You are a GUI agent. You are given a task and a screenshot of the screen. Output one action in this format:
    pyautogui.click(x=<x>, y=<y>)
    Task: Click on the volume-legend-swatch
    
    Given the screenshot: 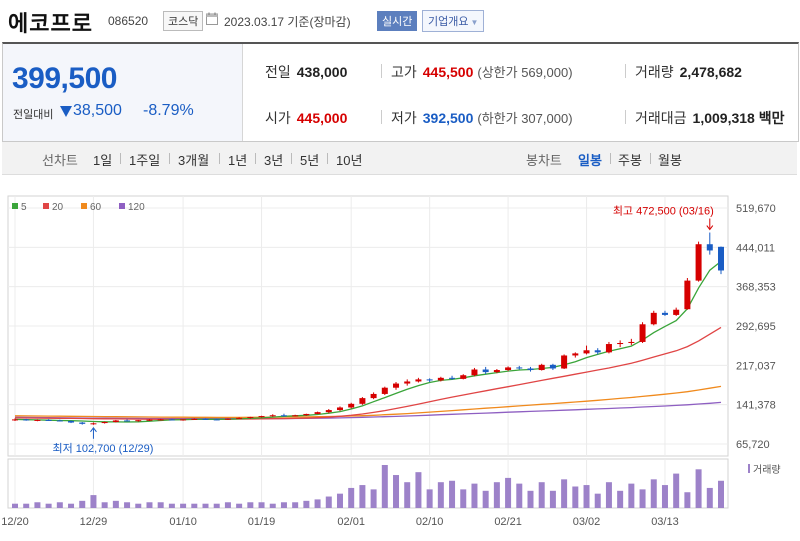 What is the action you would take?
    pyautogui.click(x=749, y=468)
    